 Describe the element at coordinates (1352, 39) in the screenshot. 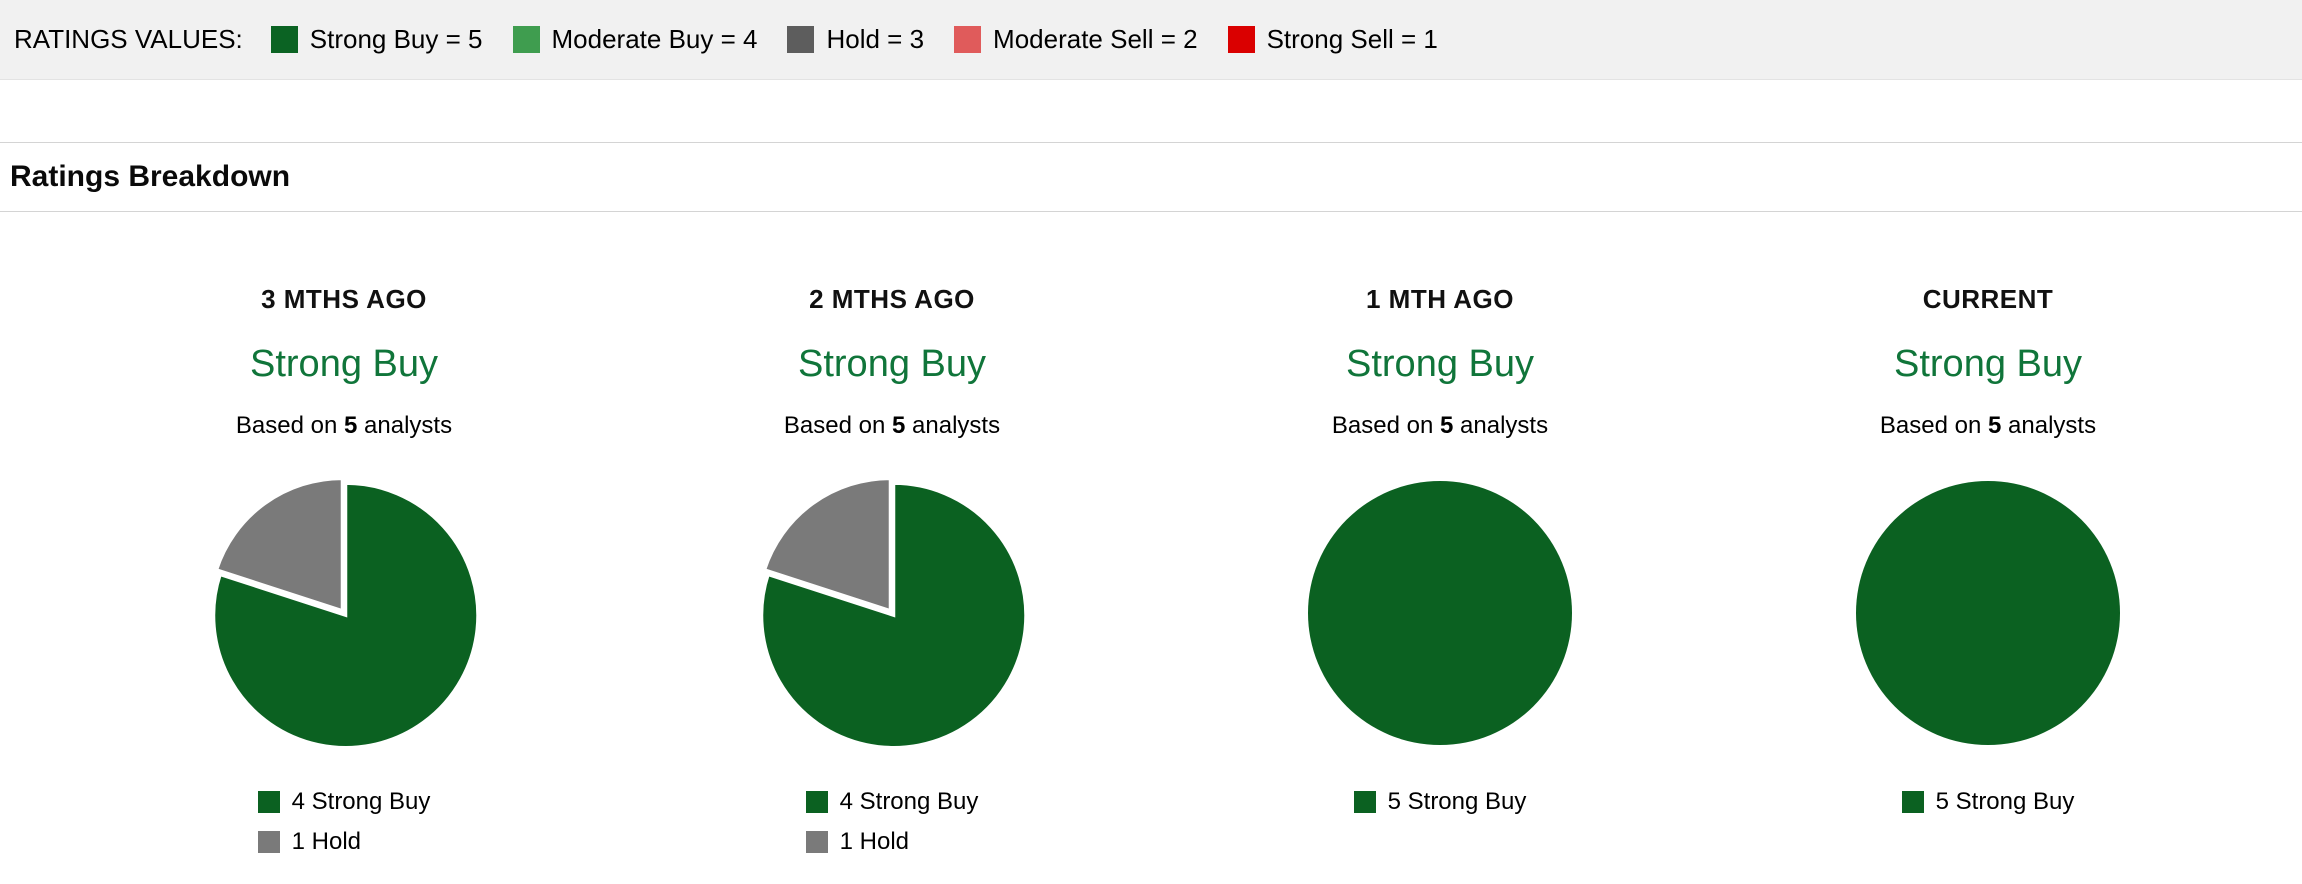

I see `legend-label: Strong Sell = 1` at that location.